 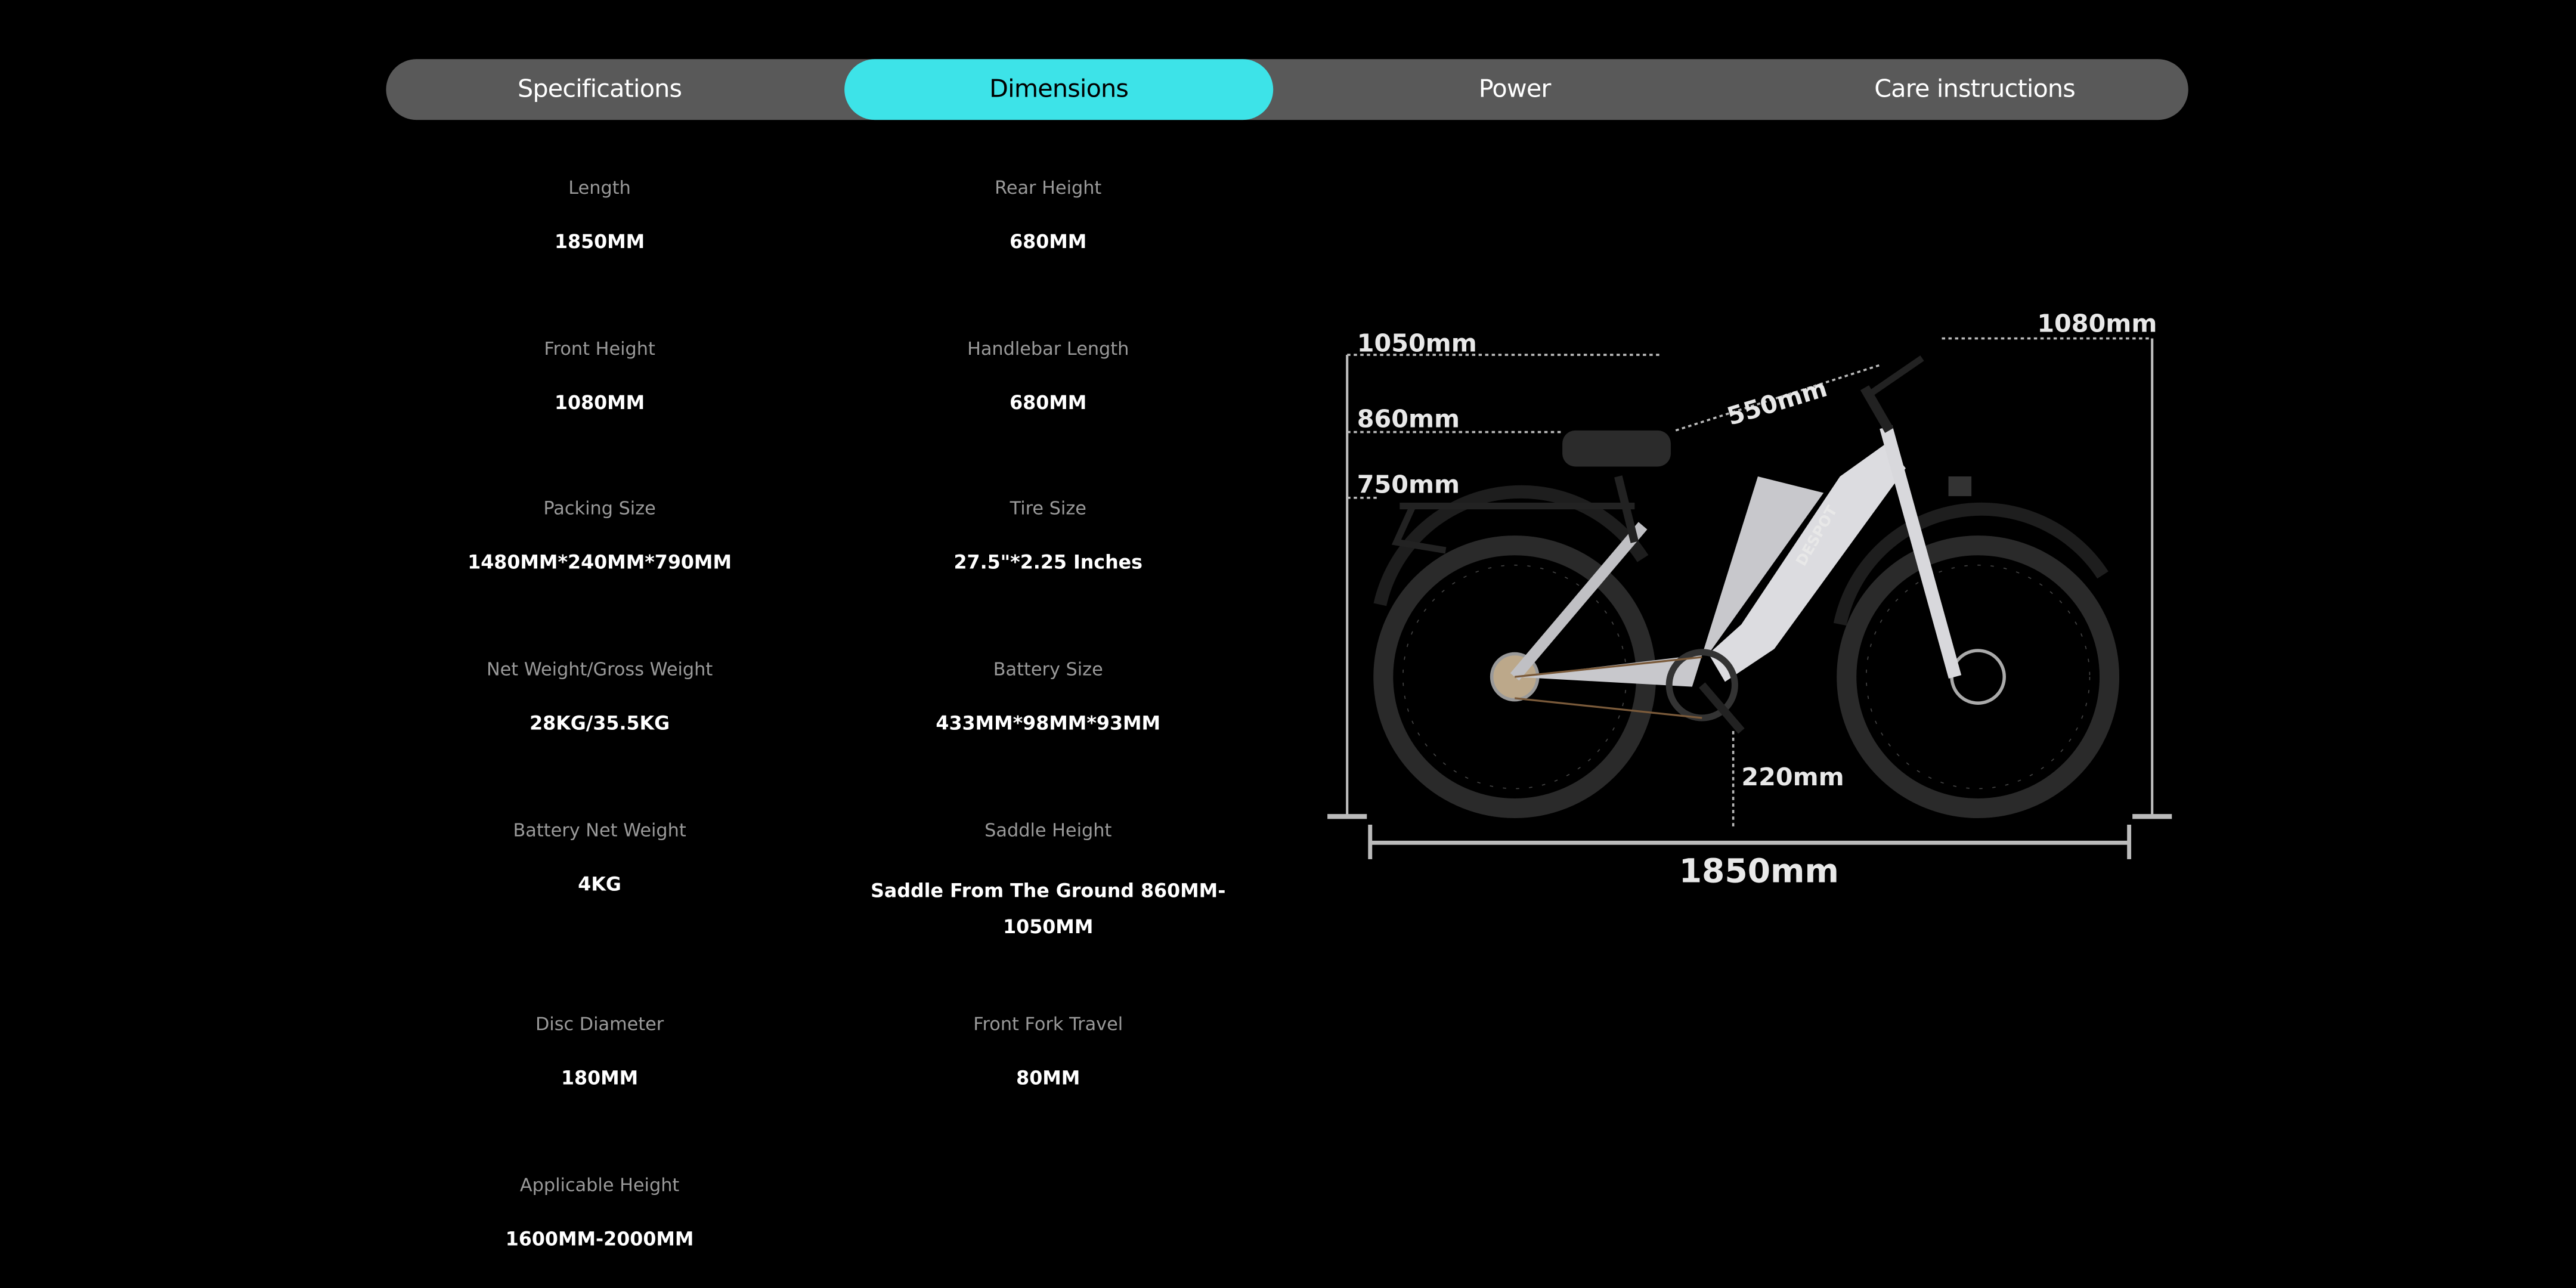 I want to click on spec-label: Rear Height, so click(x=1049, y=188).